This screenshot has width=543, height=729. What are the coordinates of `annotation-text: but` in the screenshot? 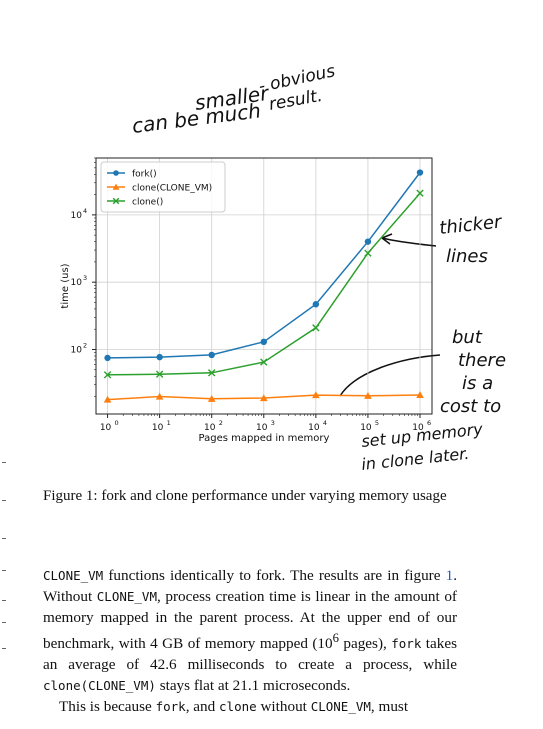 It's located at (467, 337).